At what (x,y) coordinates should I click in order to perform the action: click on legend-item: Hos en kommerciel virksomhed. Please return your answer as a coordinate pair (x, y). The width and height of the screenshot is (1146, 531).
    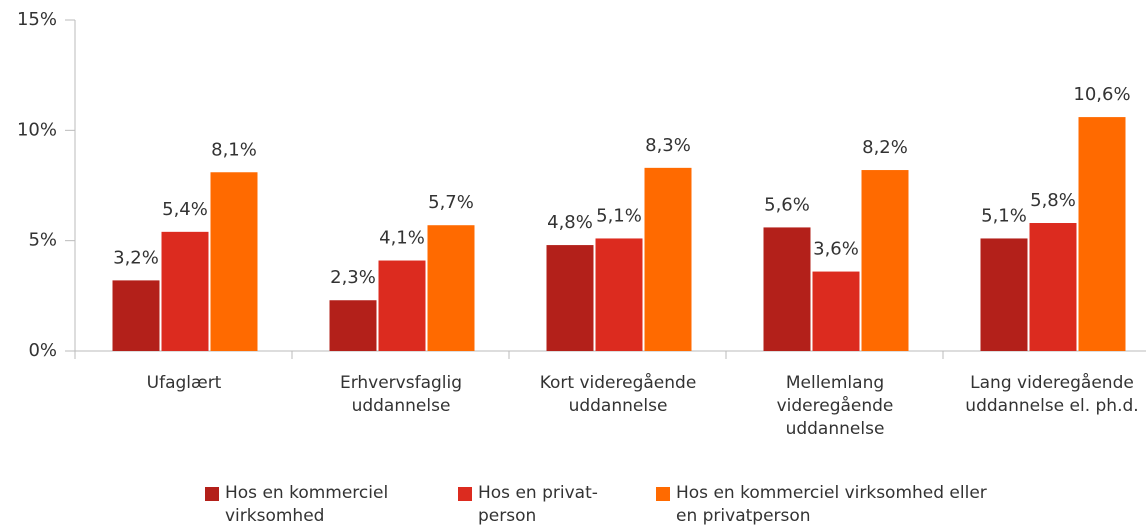
    Looking at the image, I should click on (310, 505).